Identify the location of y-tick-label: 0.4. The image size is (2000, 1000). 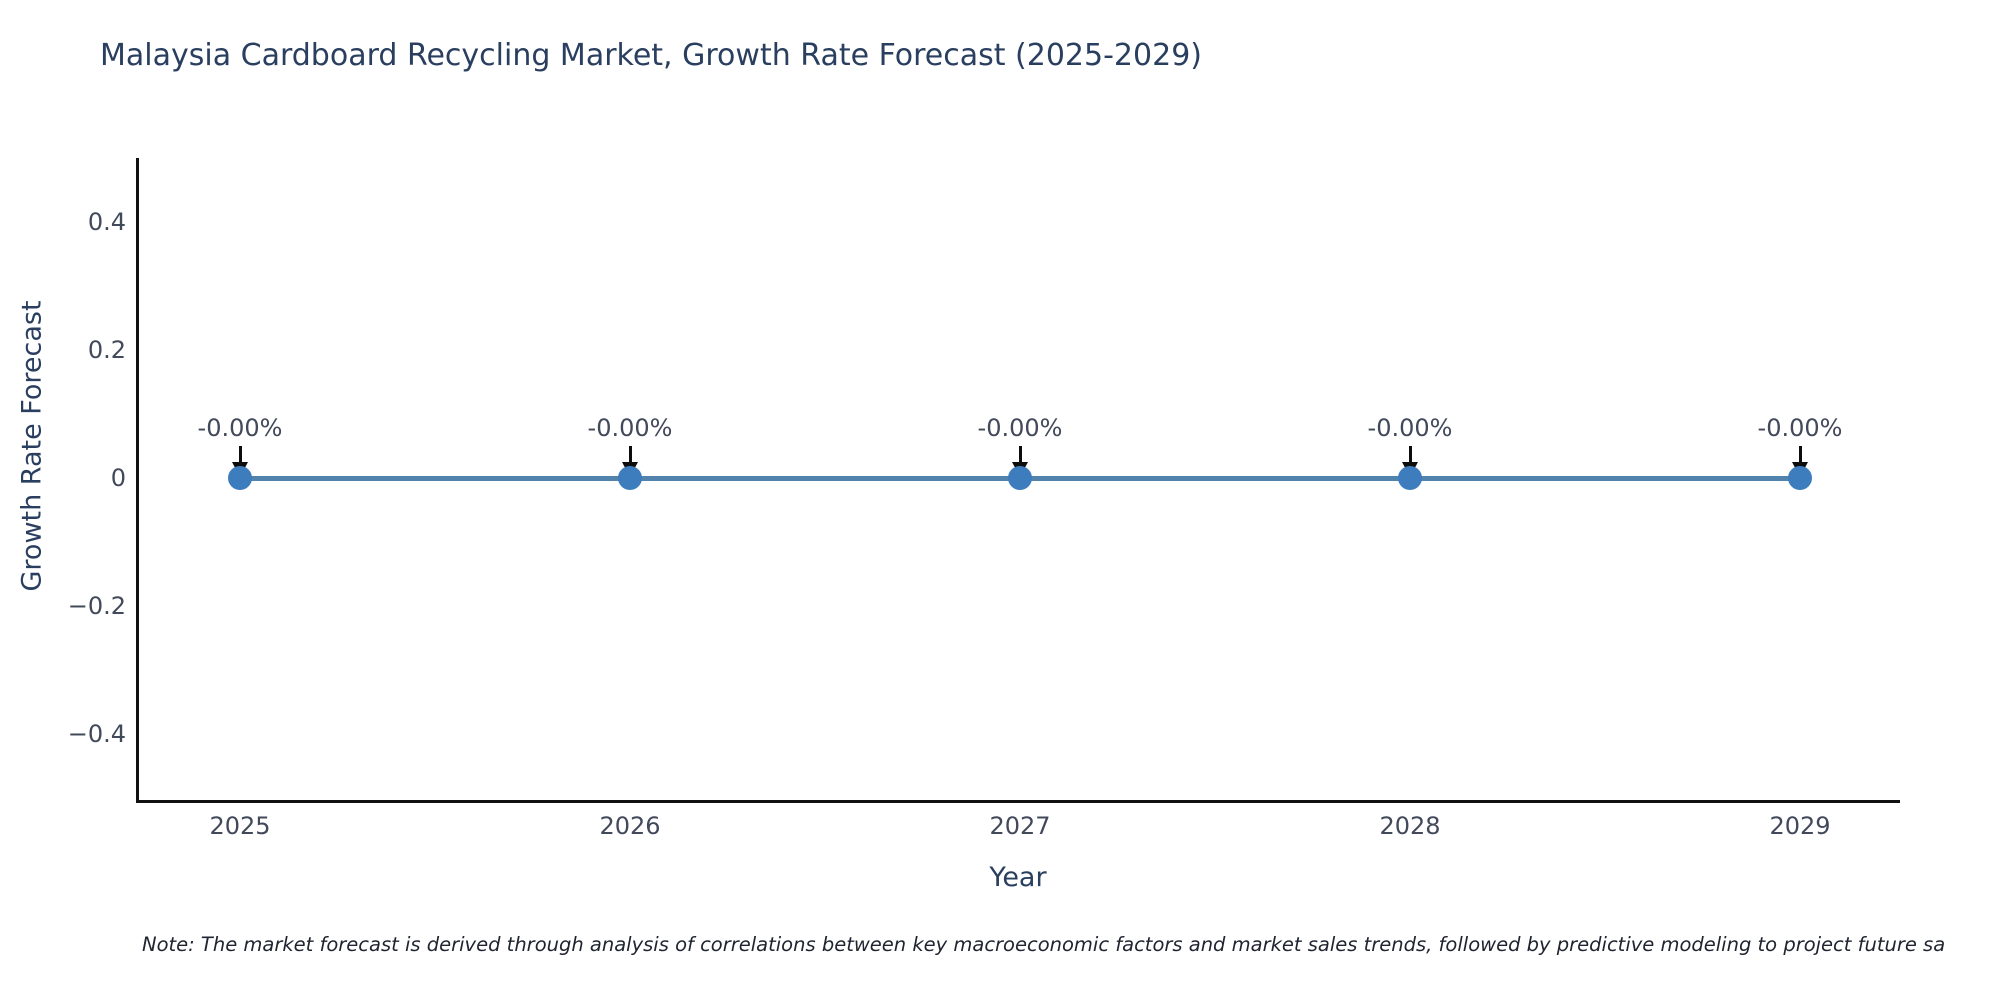
(106, 222).